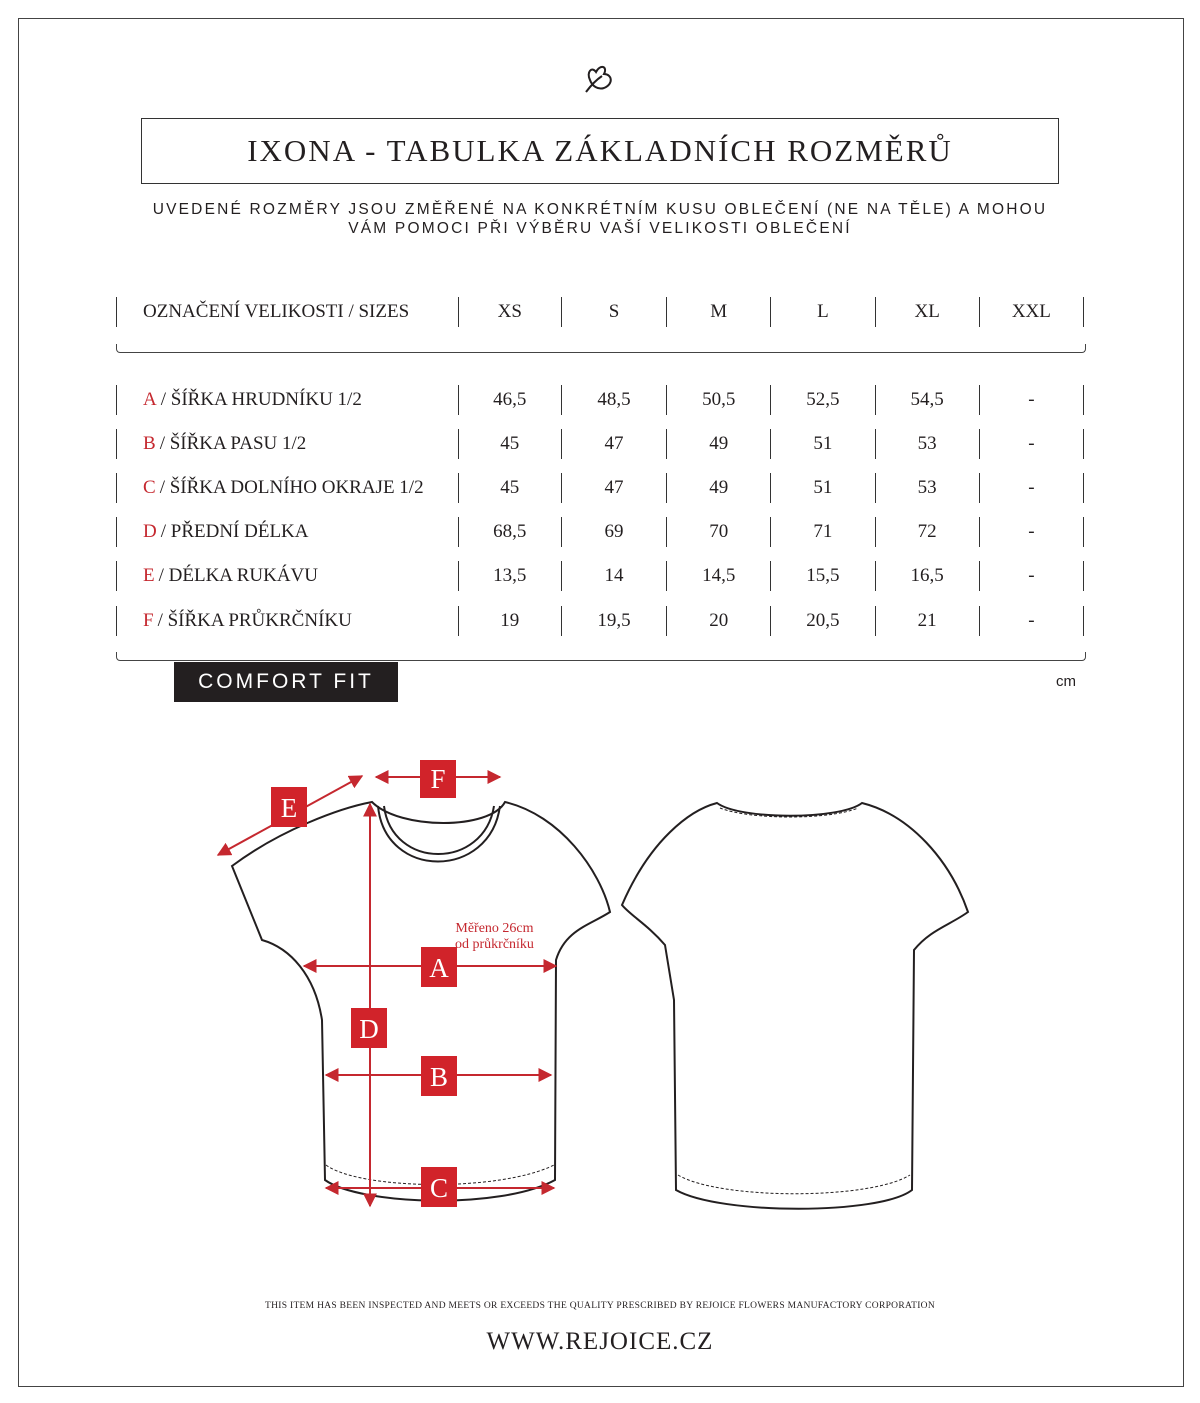  I want to click on measurement-label: D / PŘEDNÍ DÉLKA, so click(287, 532).